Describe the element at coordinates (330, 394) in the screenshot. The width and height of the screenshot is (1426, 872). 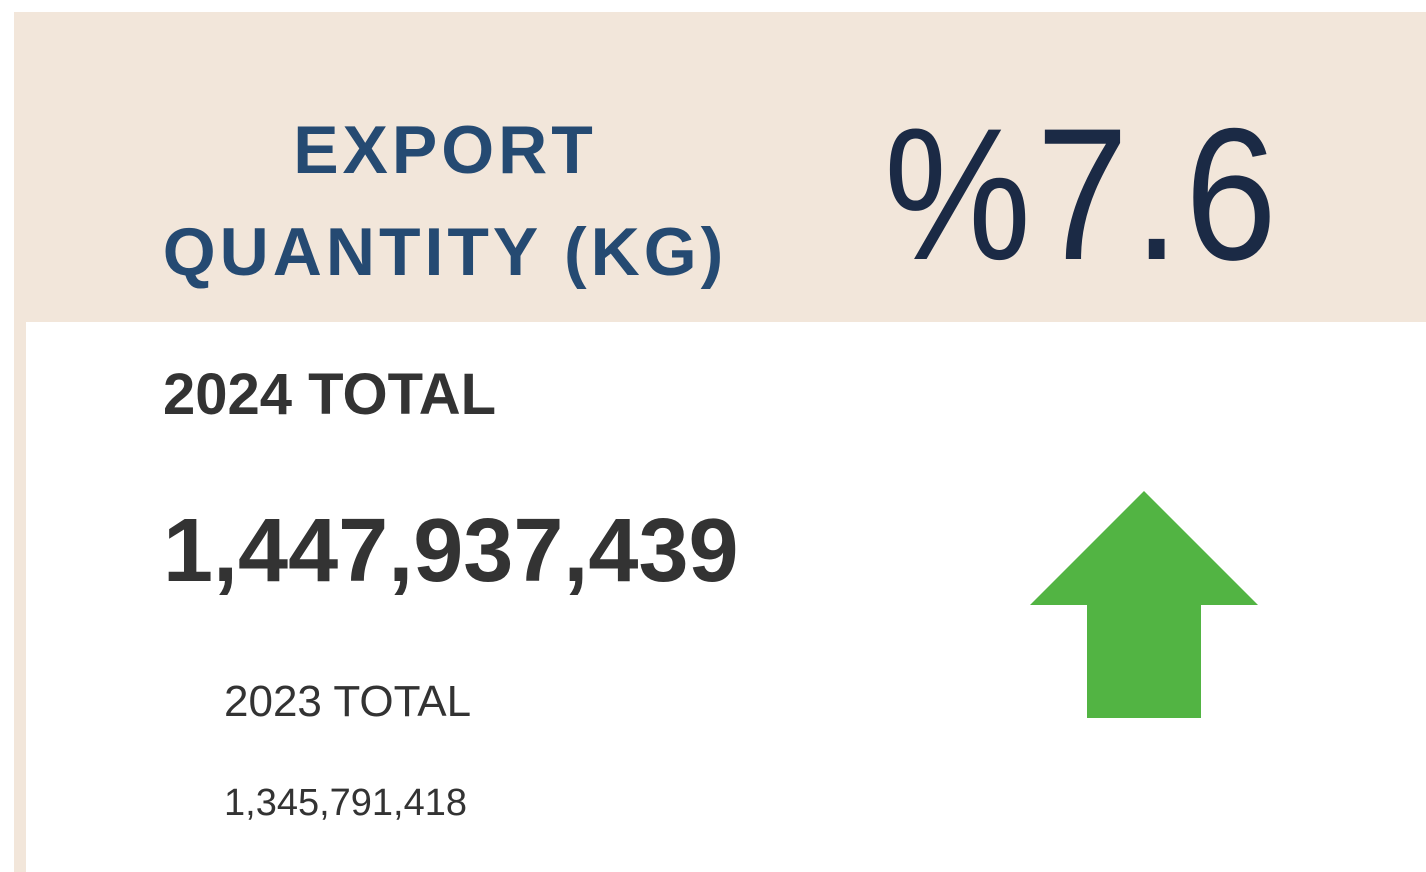
I see `current-label: 2024 TOTAL` at that location.